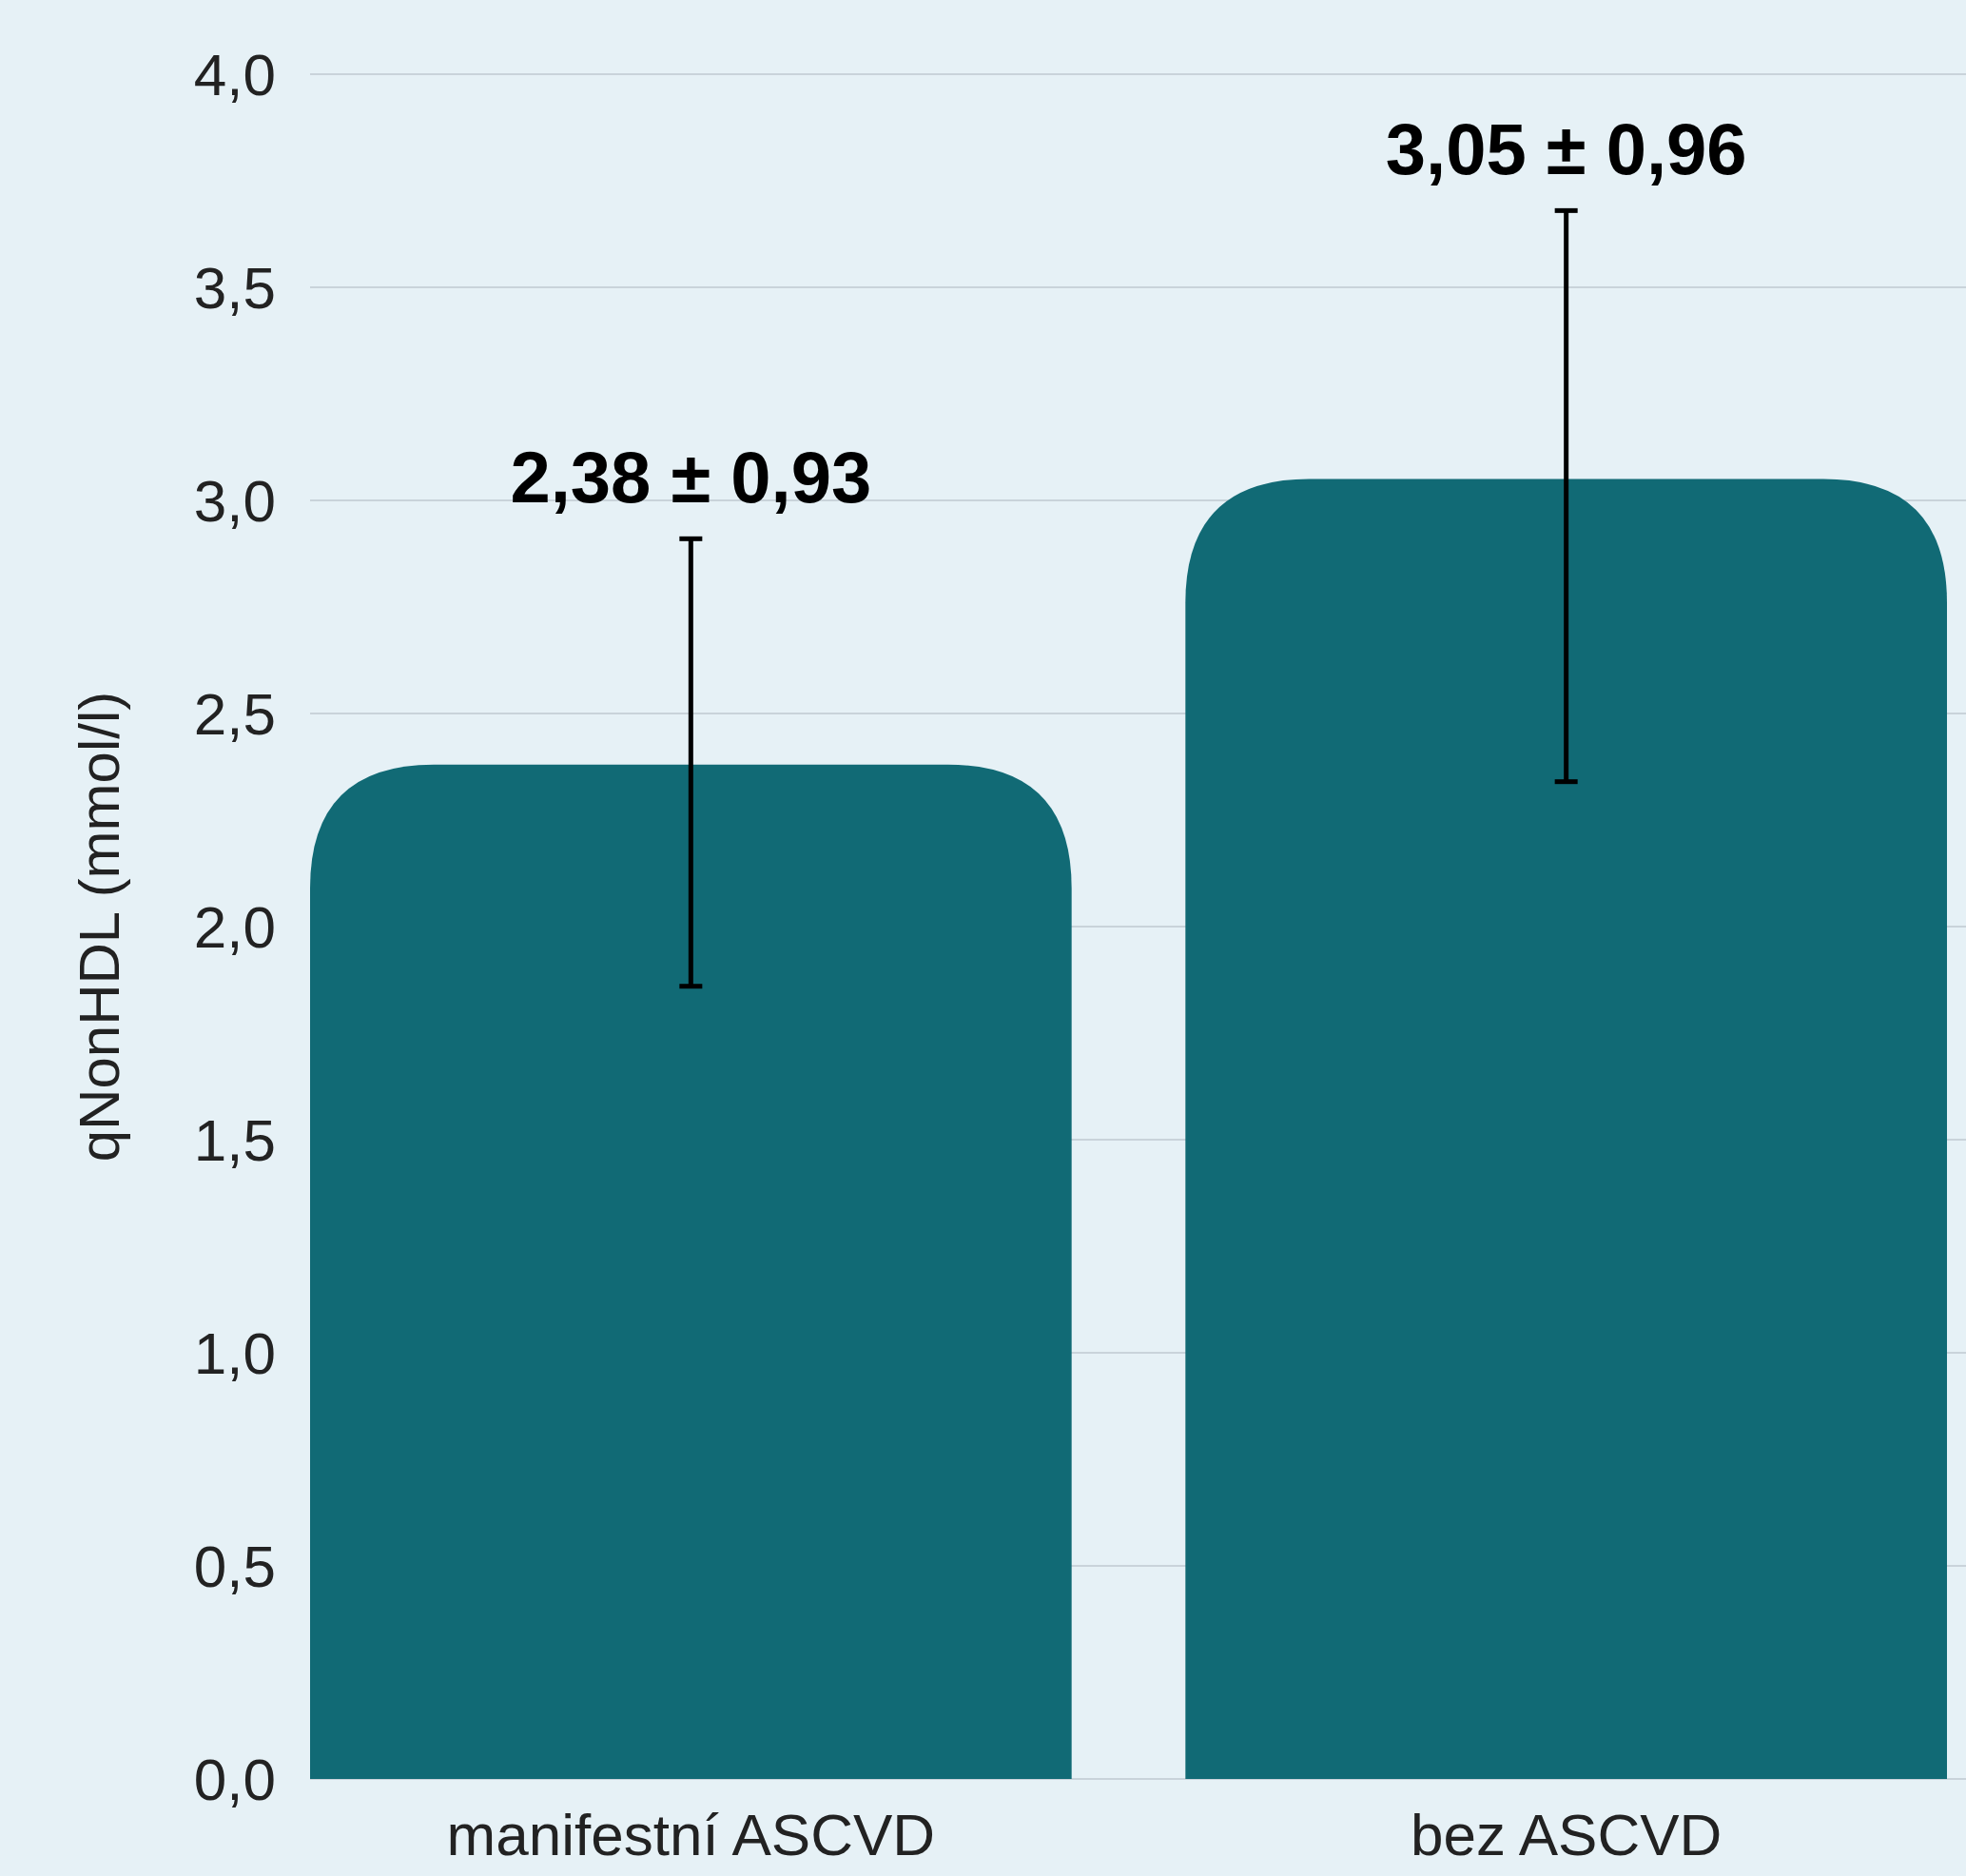 The width and height of the screenshot is (1966, 1876). Describe the element at coordinates (99, 927) in the screenshot. I see `y-axis-title: qNonHDL (mmol/l)` at that location.